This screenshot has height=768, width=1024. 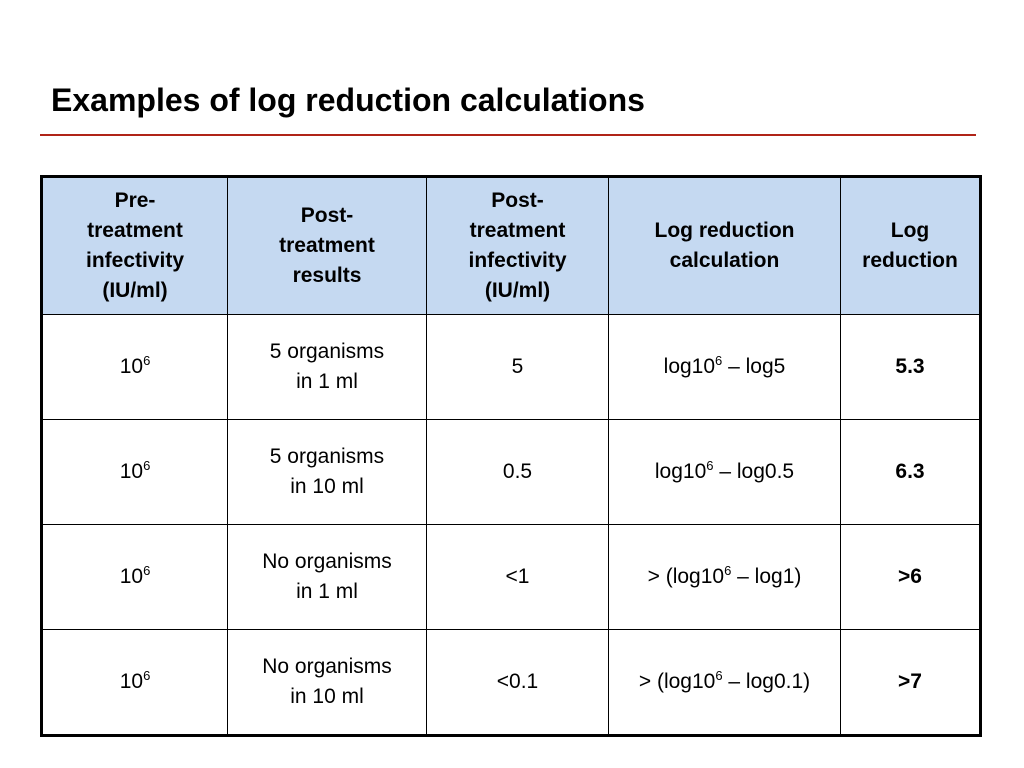 I want to click on post-infectivity-cell: <0.1, so click(x=517, y=682).